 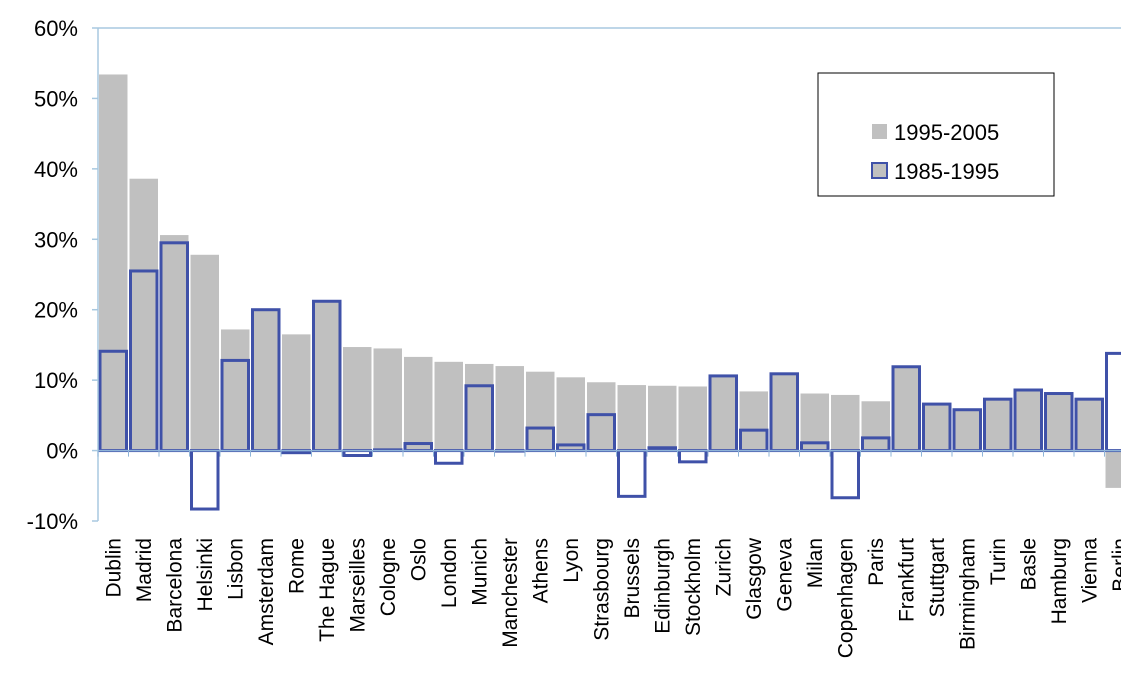 What do you see at coordinates (56, 239) in the screenshot?
I see `y-tick-label: 30%` at bounding box center [56, 239].